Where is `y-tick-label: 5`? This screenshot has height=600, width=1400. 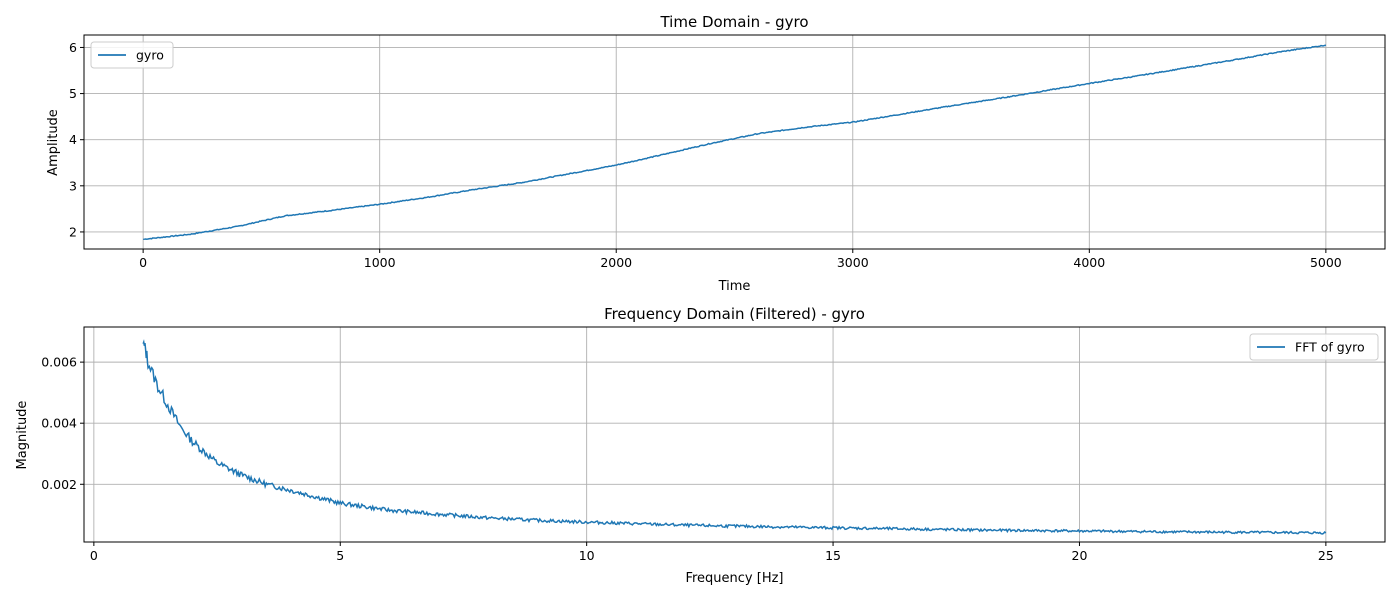
y-tick-label: 5 is located at coordinates (73, 93).